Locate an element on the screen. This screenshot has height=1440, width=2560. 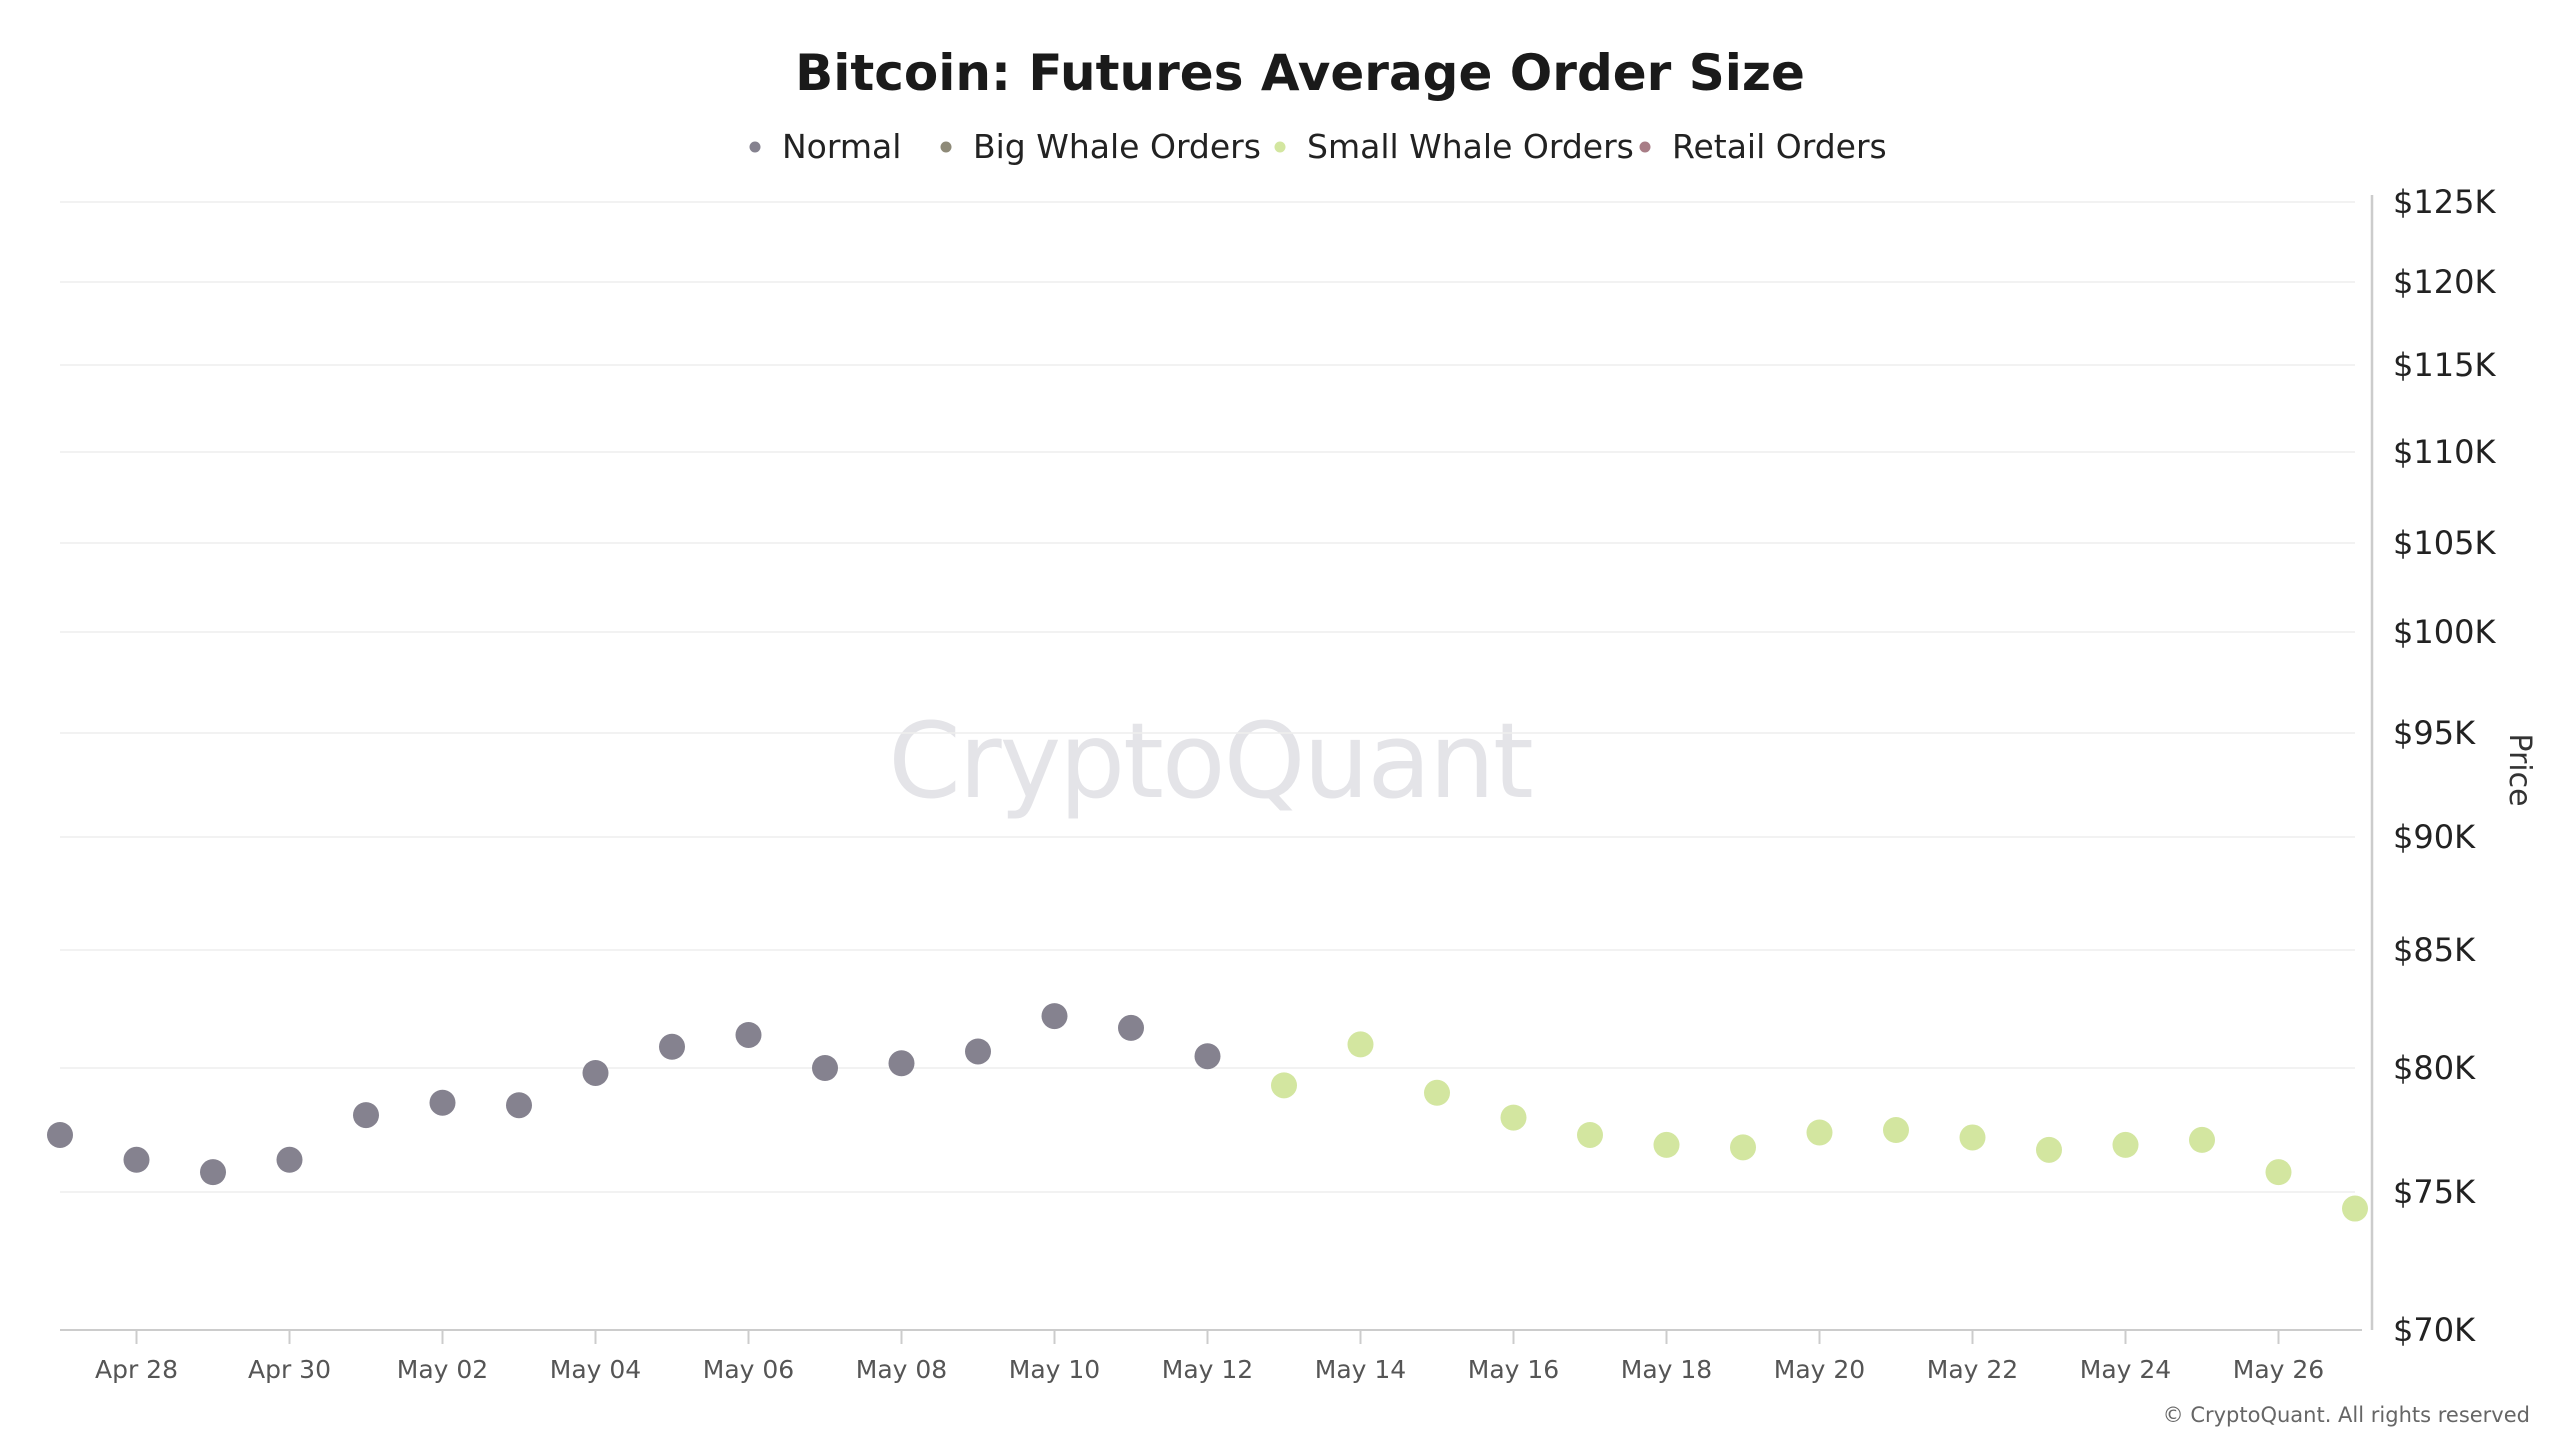
x-tick-label: May 18 is located at coordinates (1666, 1369).